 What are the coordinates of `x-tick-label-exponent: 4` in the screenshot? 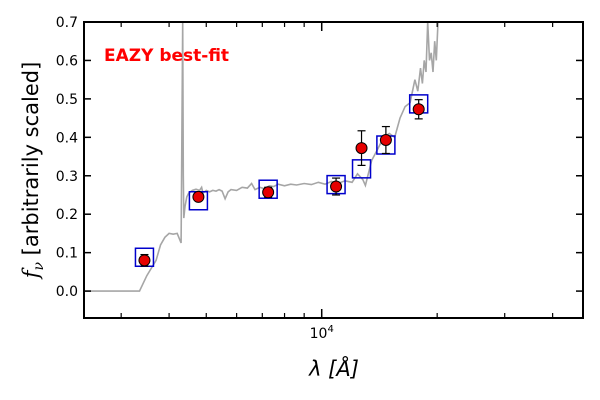 It's located at (330, 329).